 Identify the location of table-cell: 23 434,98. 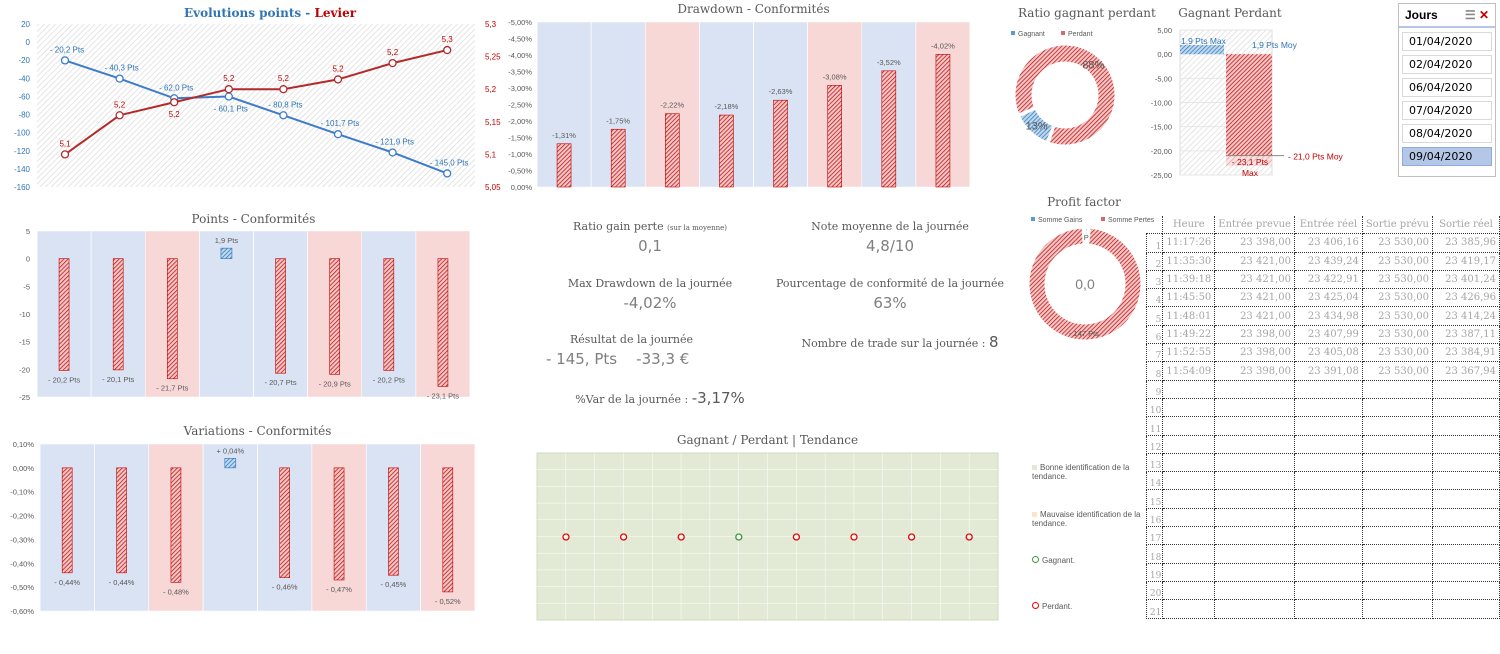
(1328, 316).